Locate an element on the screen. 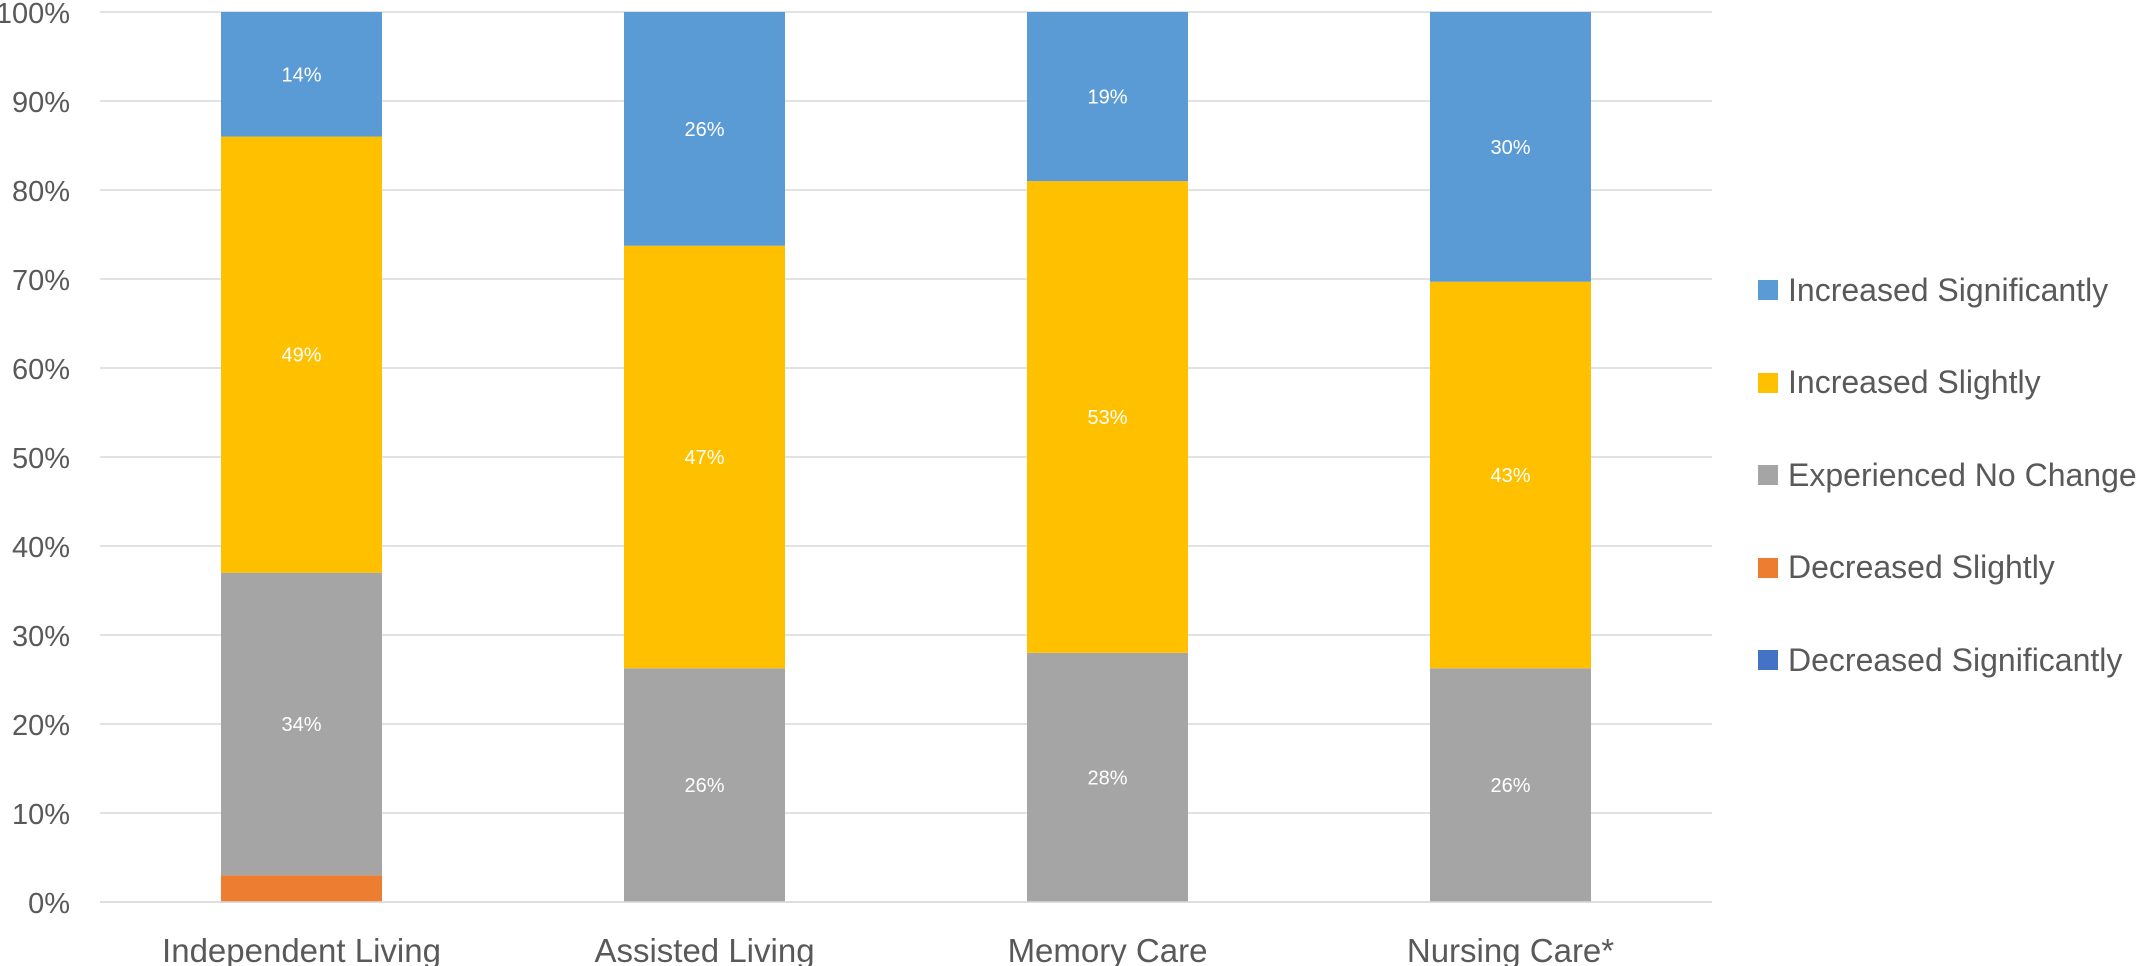  data-label: 53% is located at coordinates (1107, 418).